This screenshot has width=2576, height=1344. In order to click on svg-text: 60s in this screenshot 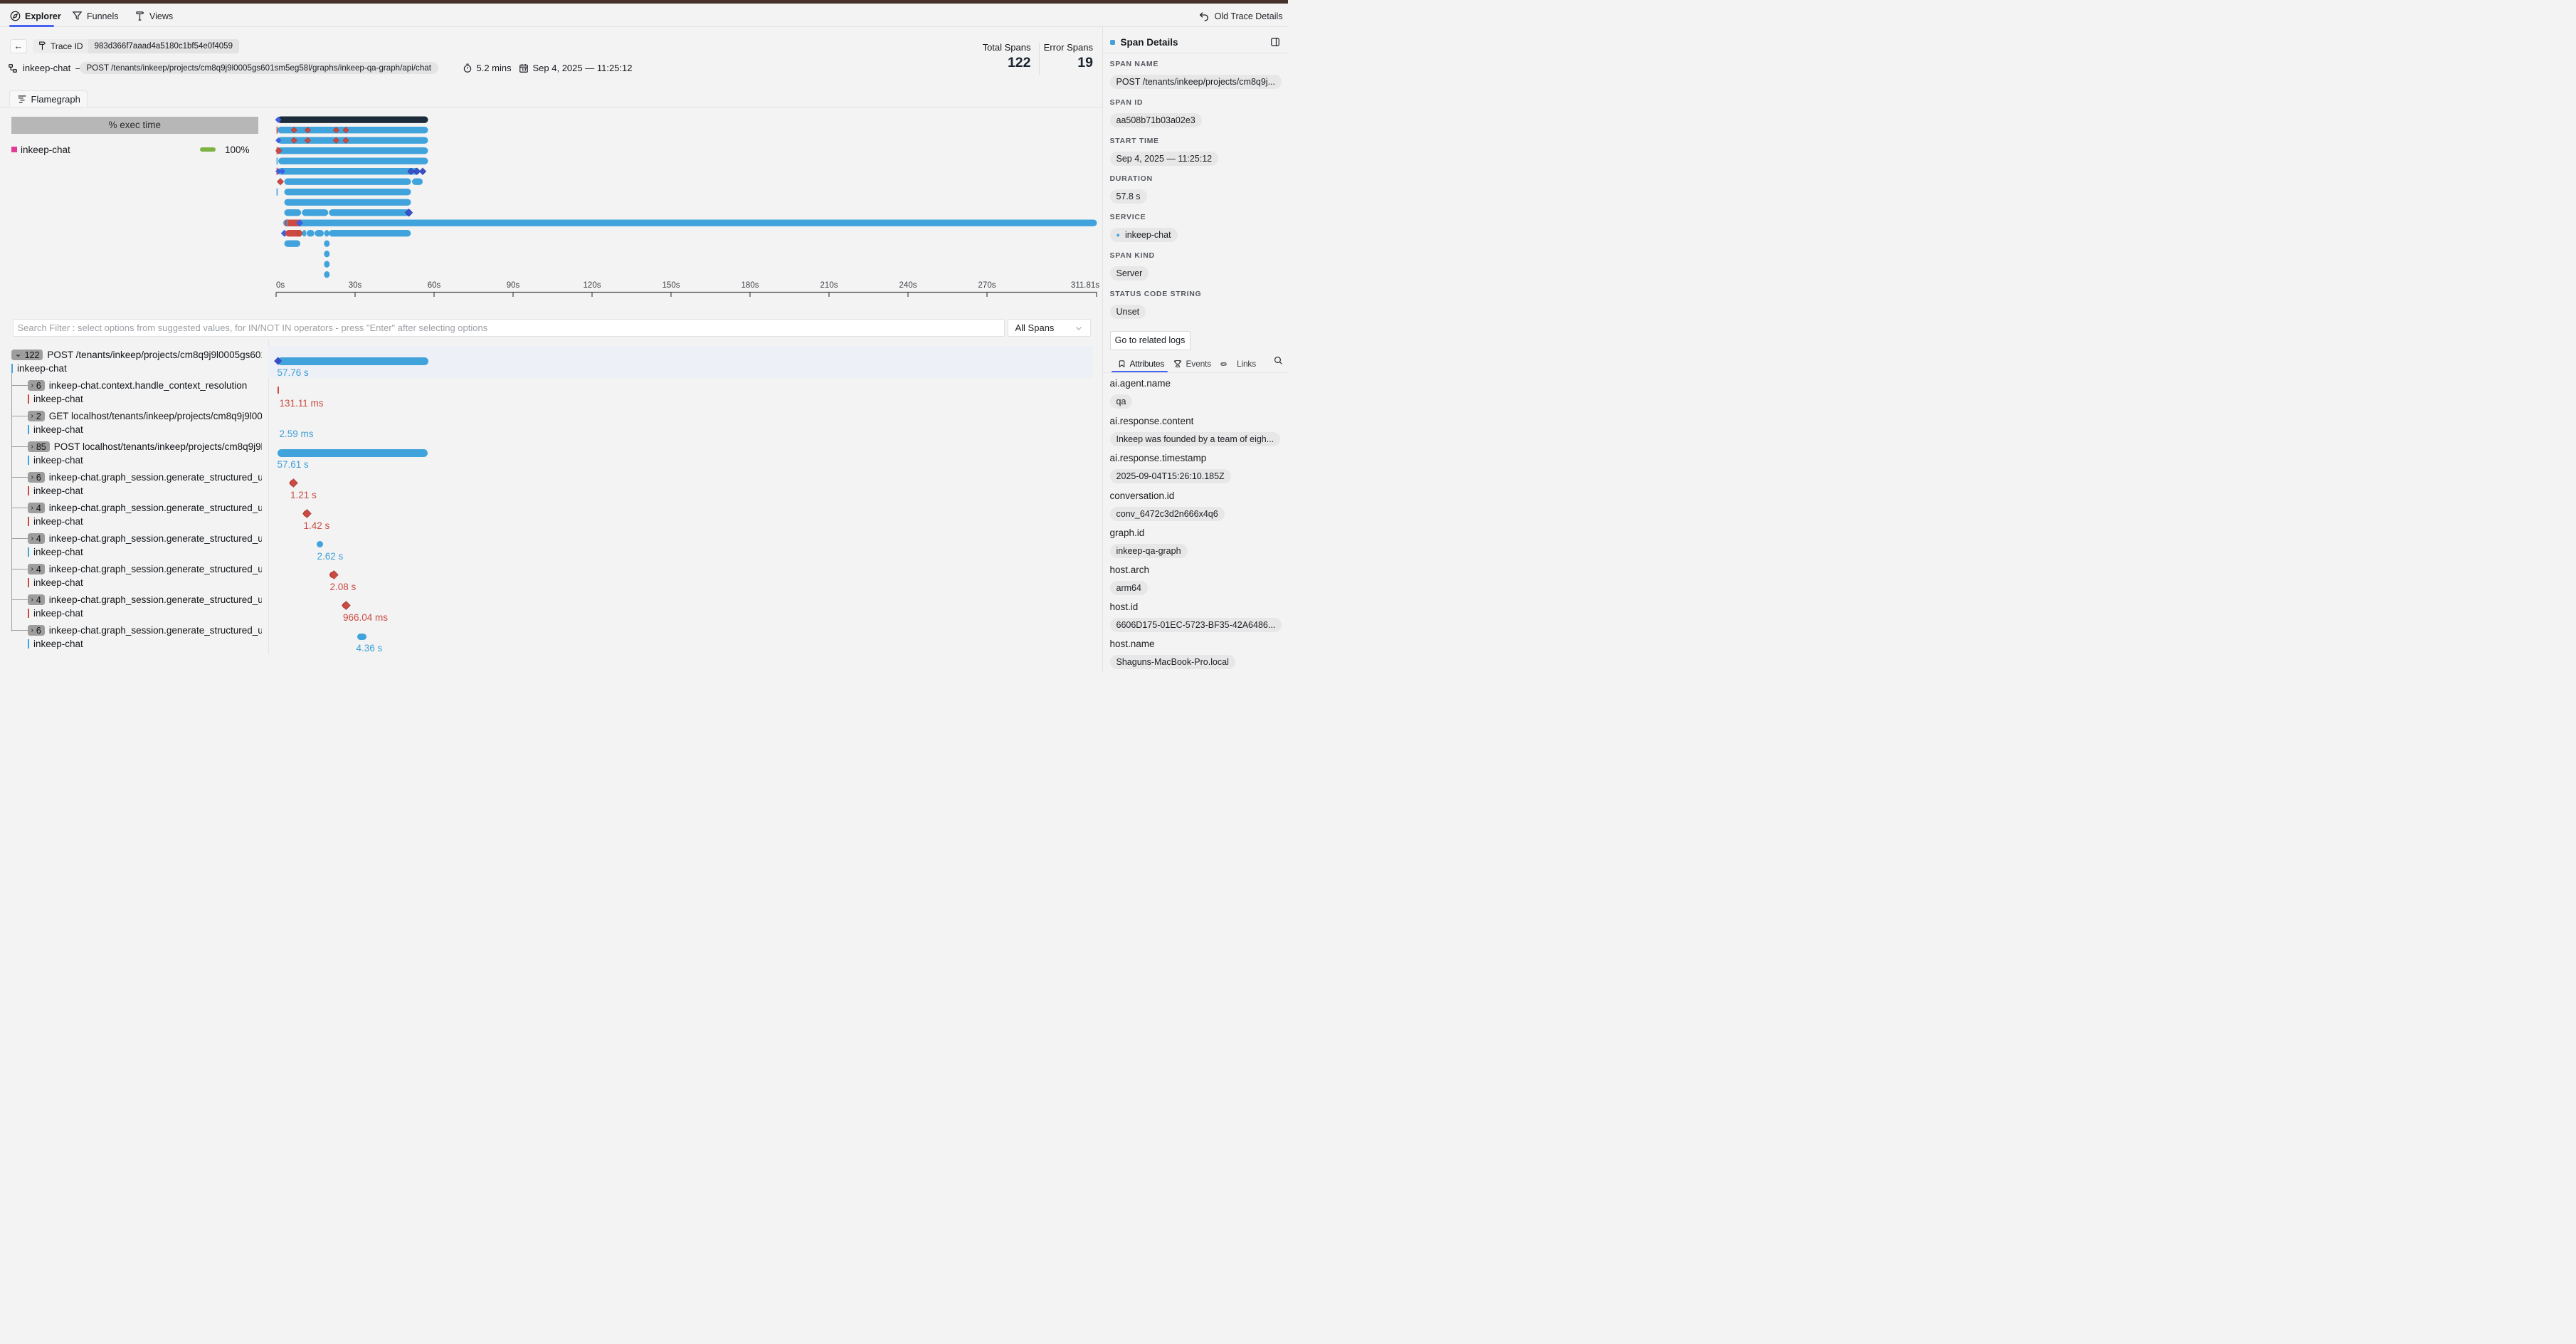, I will do `click(434, 285)`.